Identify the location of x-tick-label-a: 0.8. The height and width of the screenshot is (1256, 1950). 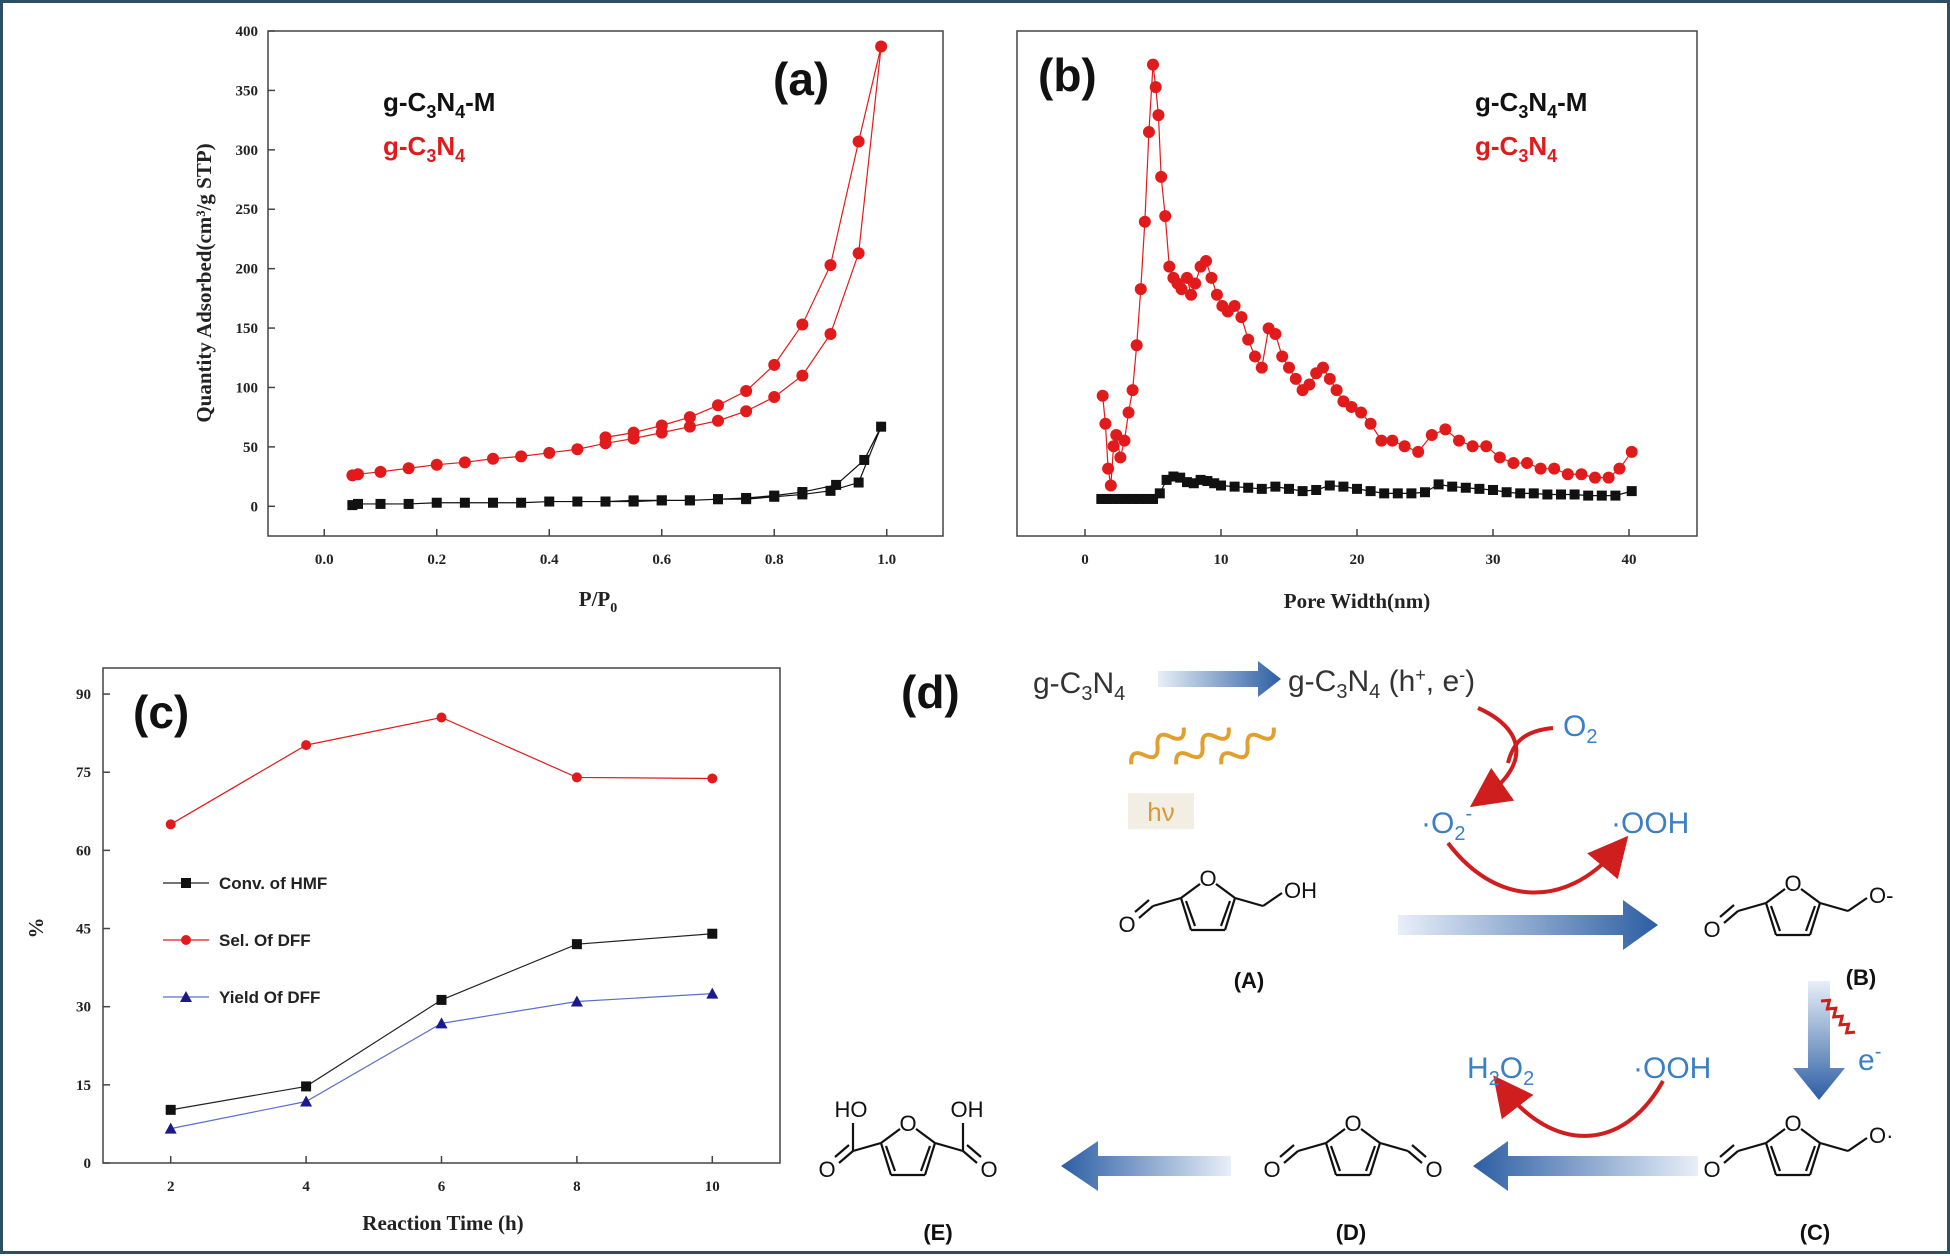
(774, 560).